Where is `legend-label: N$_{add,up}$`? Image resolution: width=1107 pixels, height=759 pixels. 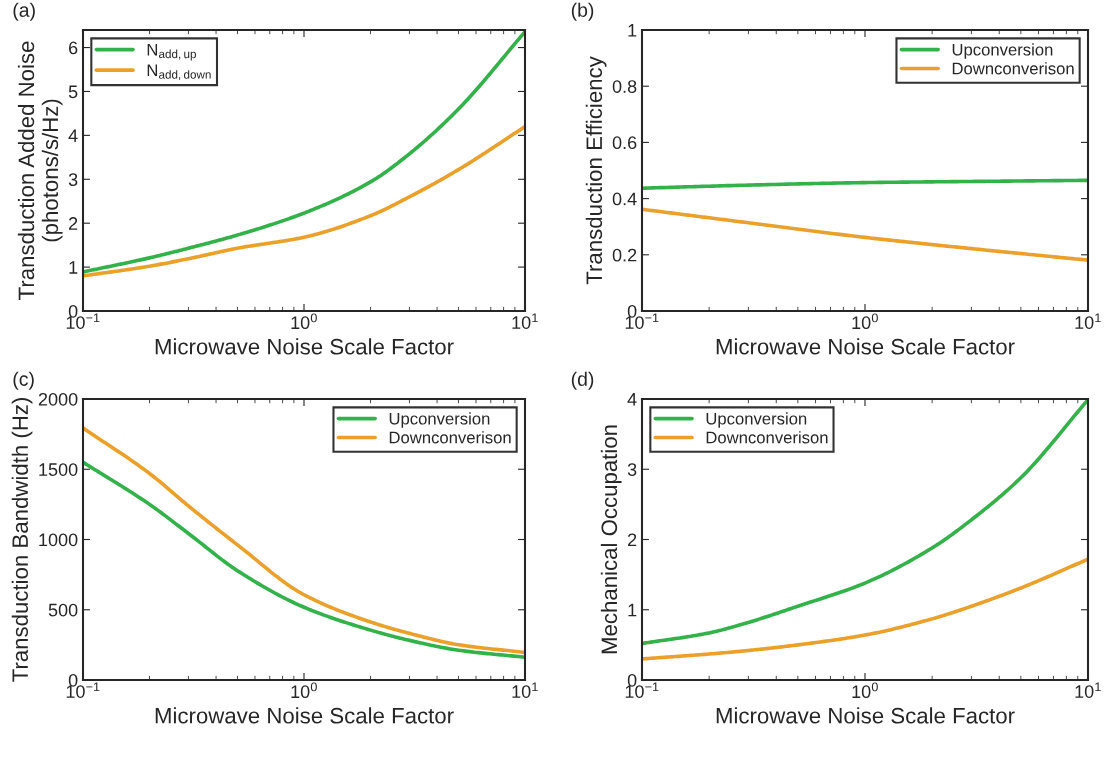 legend-label: N$_{add,up}$ is located at coordinates (171, 52).